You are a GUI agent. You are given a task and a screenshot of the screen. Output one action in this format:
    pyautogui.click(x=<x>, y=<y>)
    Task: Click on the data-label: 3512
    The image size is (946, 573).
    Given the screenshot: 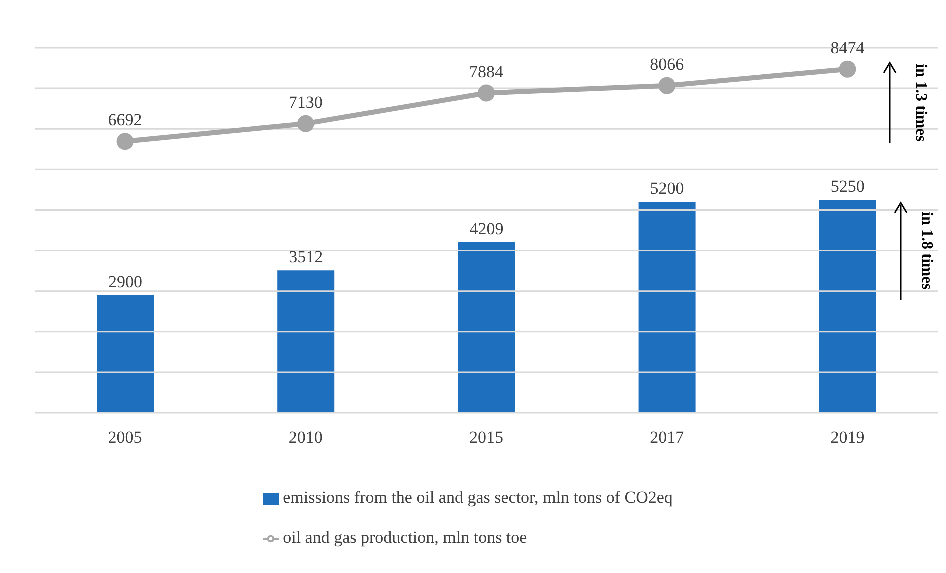 What is the action you would take?
    pyautogui.click(x=306, y=257)
    